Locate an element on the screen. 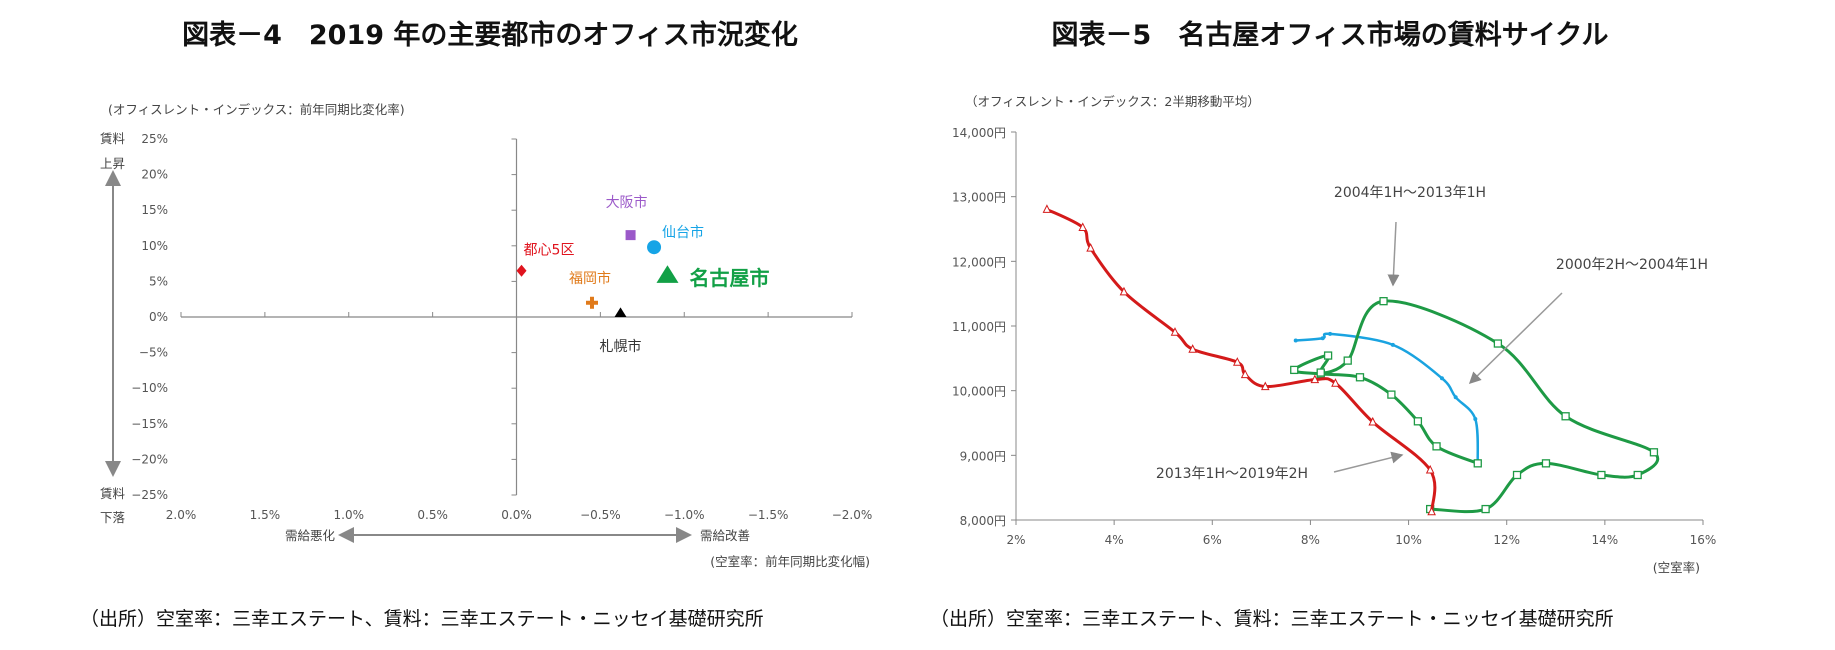 The image size is (1835, 650). chart-5-xlabel: (空室率) is located at coordinates (1676, 567).